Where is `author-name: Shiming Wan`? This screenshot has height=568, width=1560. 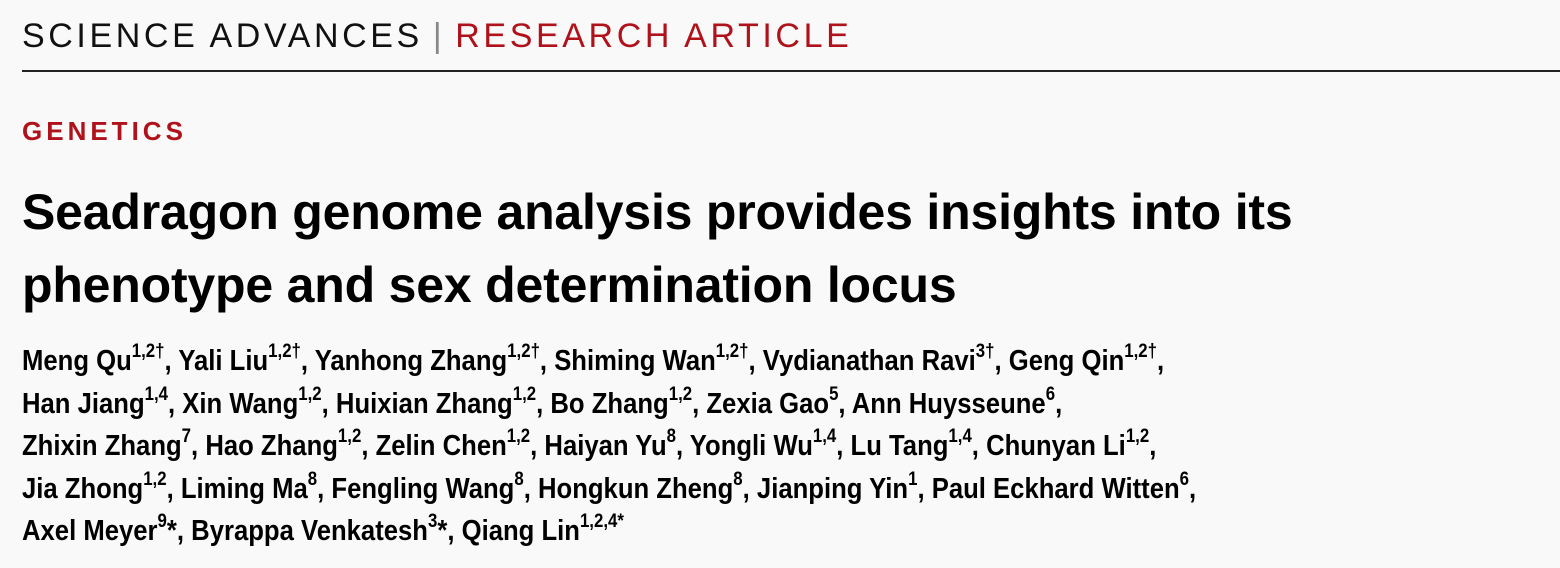
author-name: Shiming Wan is located at coordinates (635, 361).